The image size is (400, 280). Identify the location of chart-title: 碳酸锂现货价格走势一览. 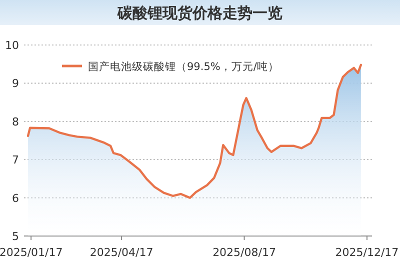
(199, 13).